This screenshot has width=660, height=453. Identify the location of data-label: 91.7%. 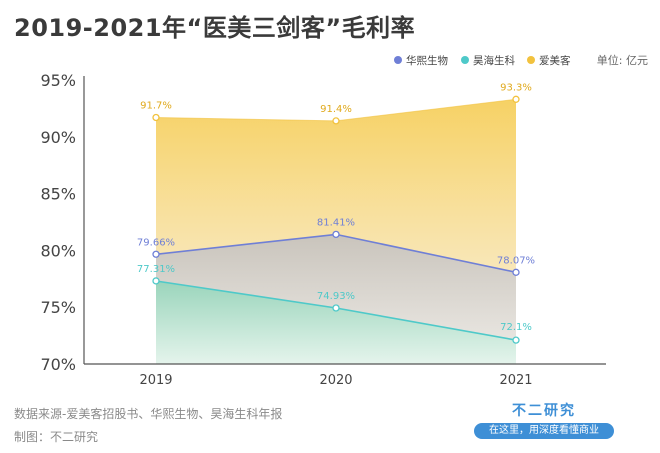
(156, 105).